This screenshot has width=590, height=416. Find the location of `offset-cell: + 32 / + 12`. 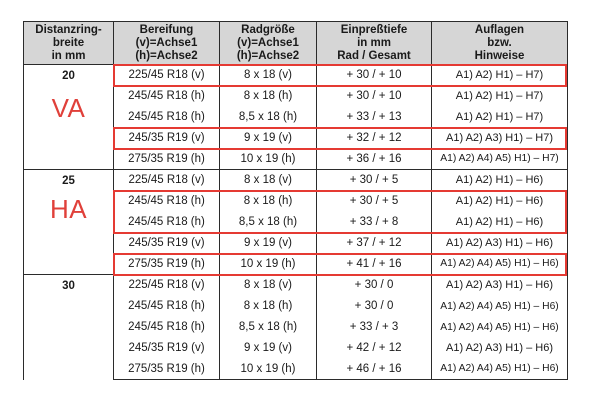

offset-cell: + 32 / + 12 is located at coordinates (374, 138).